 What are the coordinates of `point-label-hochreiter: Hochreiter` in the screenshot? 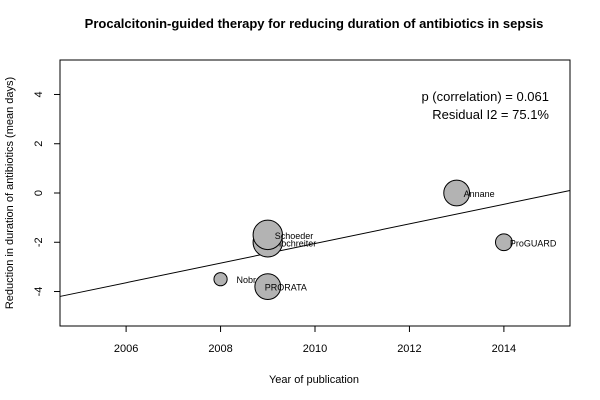 It's located at (296, 243).